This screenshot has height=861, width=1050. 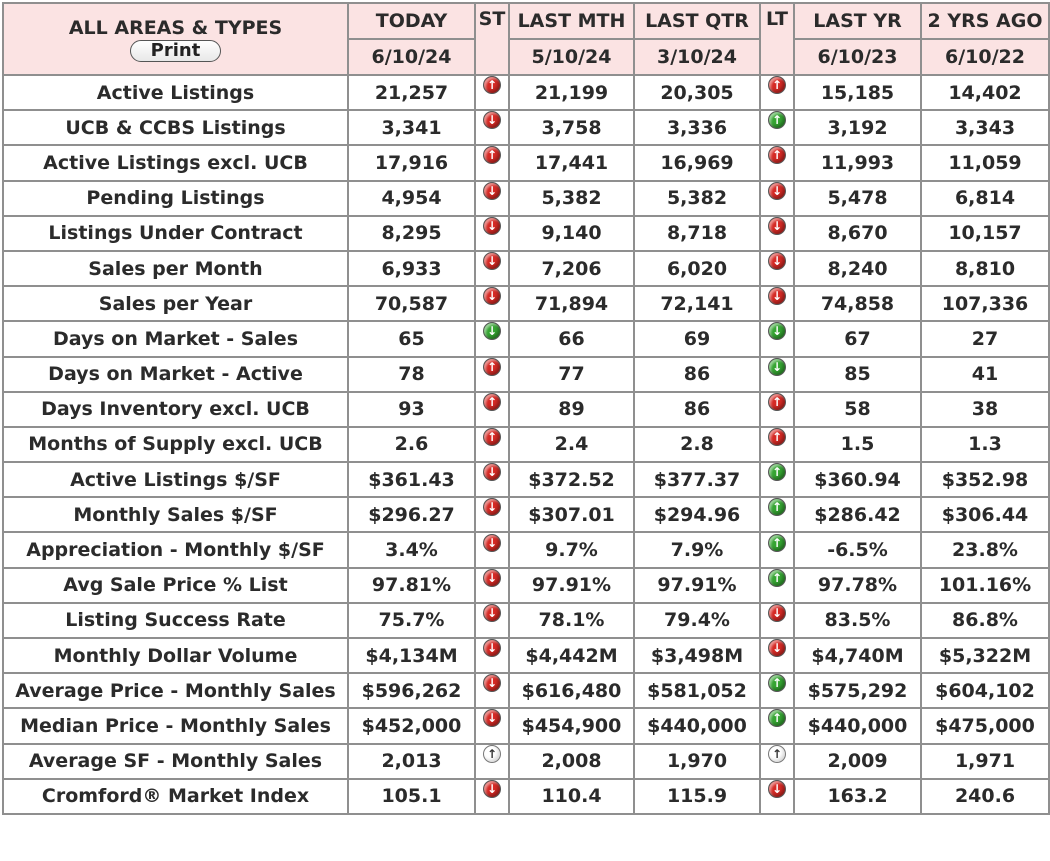 What do you see at coordinates (697, 339) in the screenshot?
I see `last-qtr-value: 69` at bounding box center [697, 339].